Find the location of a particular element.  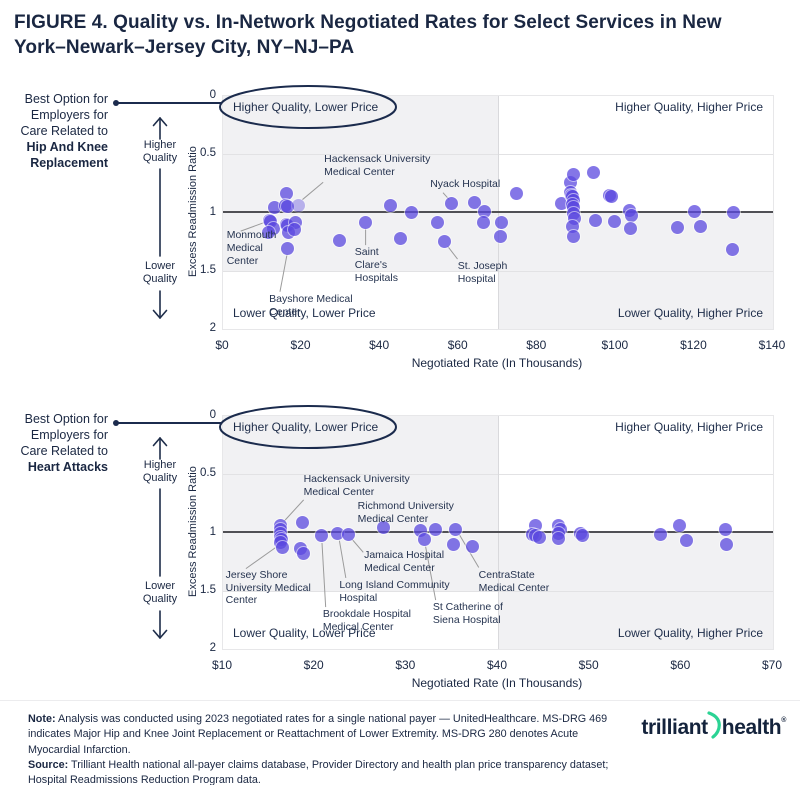

annotation-label: Nyack Hospital is located at coordinates (465, 184).